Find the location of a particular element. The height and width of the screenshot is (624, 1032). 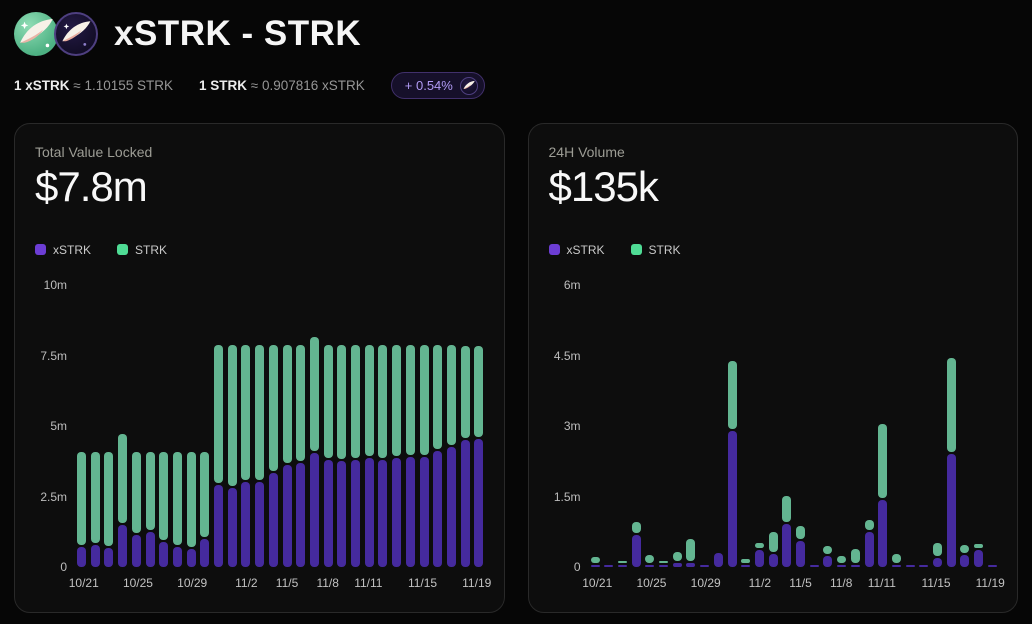

rate-change-badge: + 0.54% is located at coordinates (437, 85).